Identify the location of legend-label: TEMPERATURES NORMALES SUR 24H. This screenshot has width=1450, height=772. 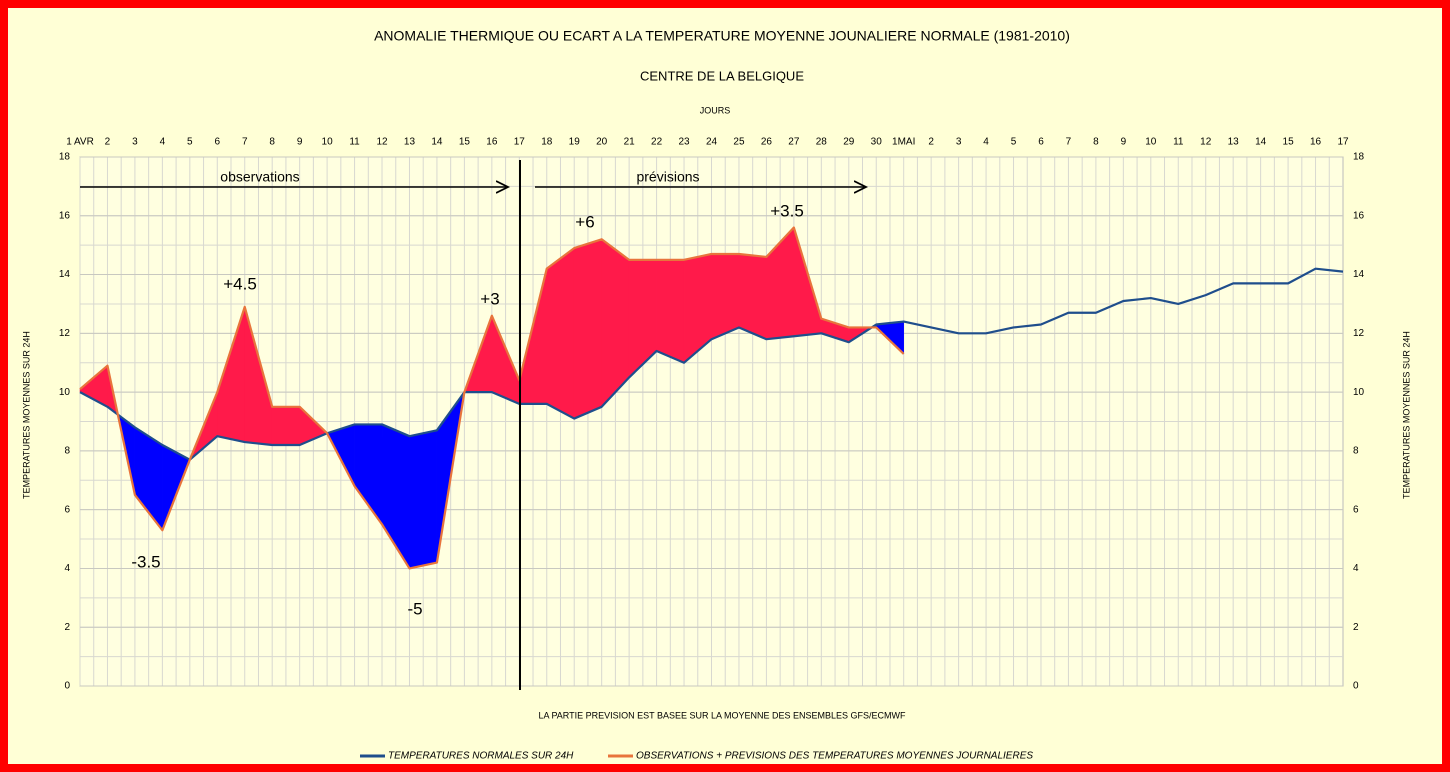
(481, 756).